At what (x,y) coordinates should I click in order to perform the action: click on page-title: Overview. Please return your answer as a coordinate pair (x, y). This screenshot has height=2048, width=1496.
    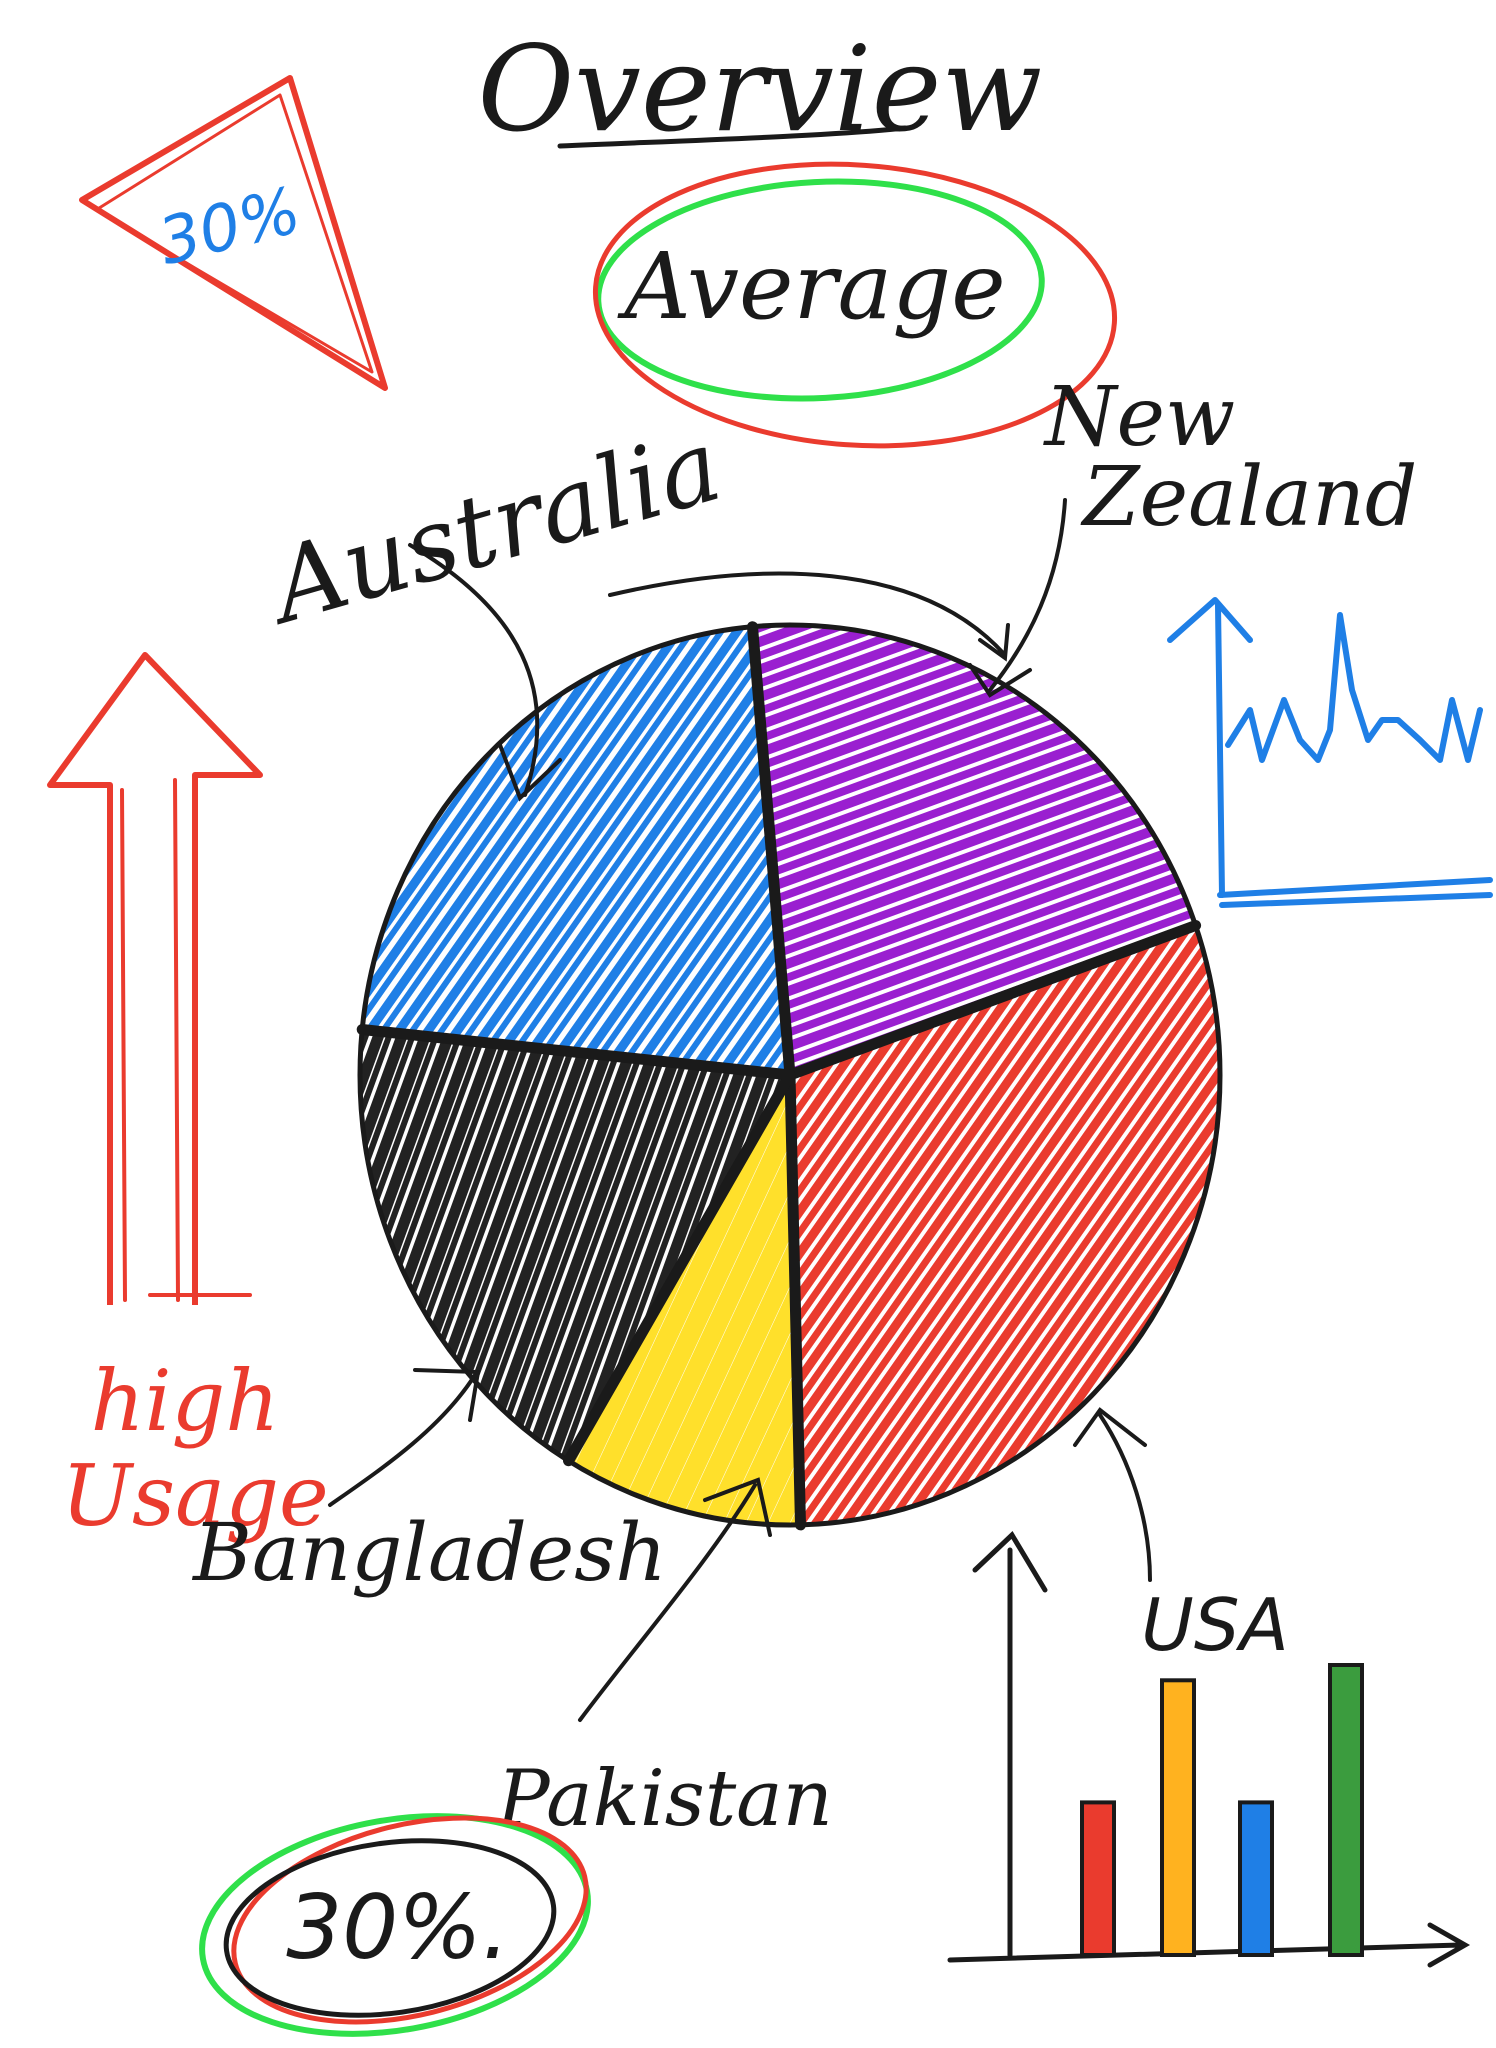
    Looking at the image, I should click on (760, 89).